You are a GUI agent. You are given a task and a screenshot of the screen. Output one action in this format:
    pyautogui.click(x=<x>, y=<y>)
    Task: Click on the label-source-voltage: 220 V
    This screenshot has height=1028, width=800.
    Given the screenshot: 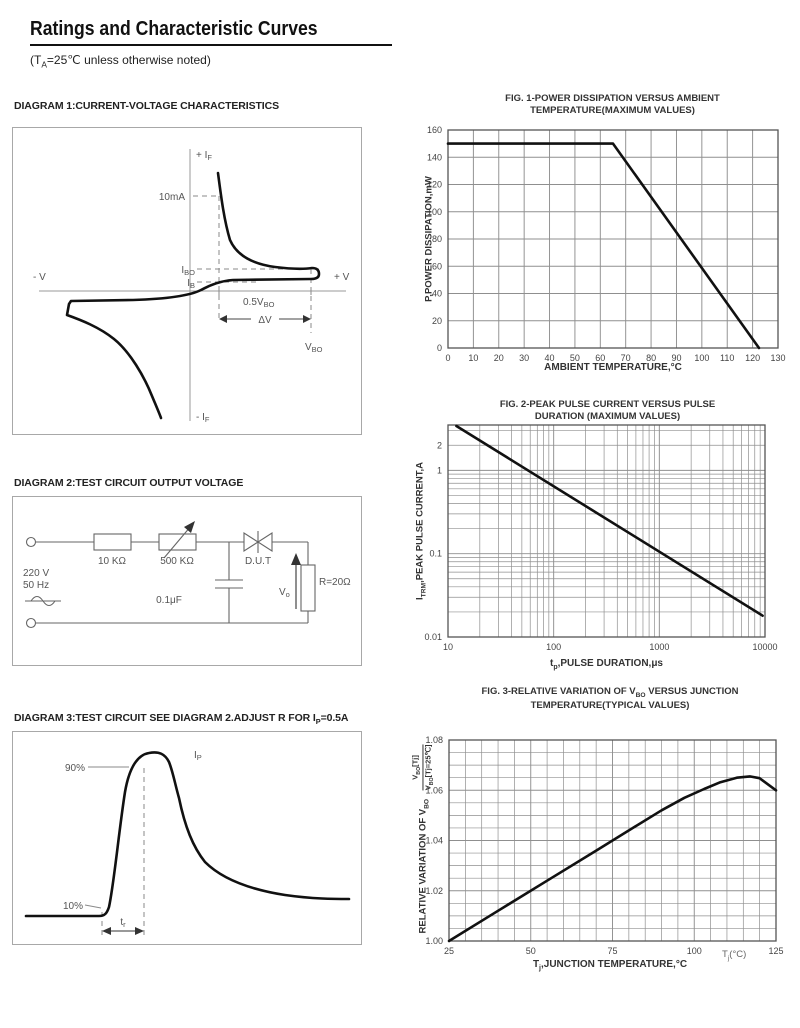 What is the action you would take?
    pyautogui.click(x=36, y=573)
    